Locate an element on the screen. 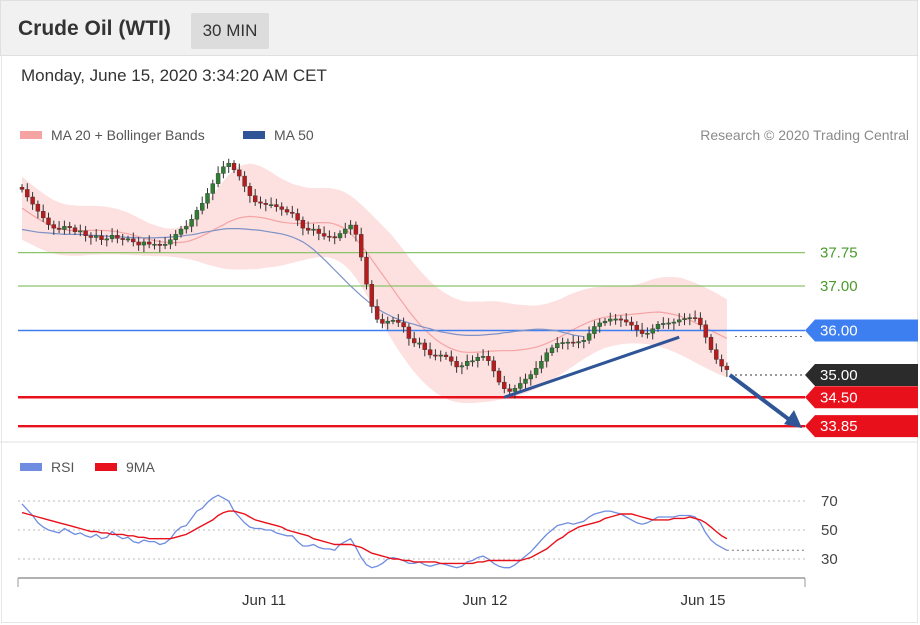 The image size is (920, 625). rsi-ma-line is located at coordinates (374, 537).